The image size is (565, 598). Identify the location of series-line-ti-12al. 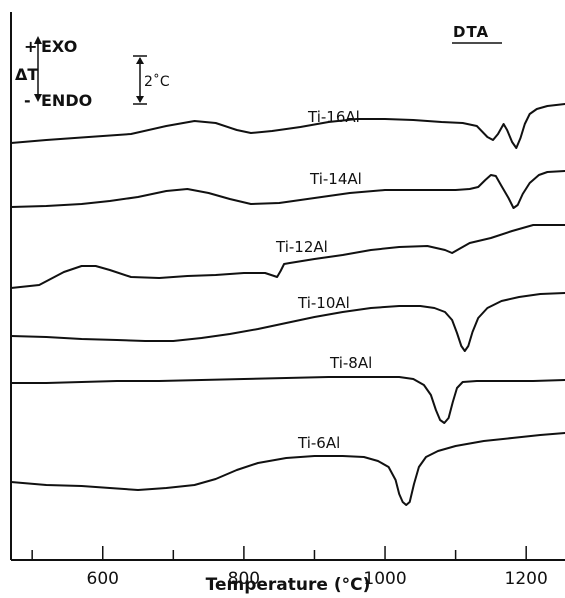
(287, 256).